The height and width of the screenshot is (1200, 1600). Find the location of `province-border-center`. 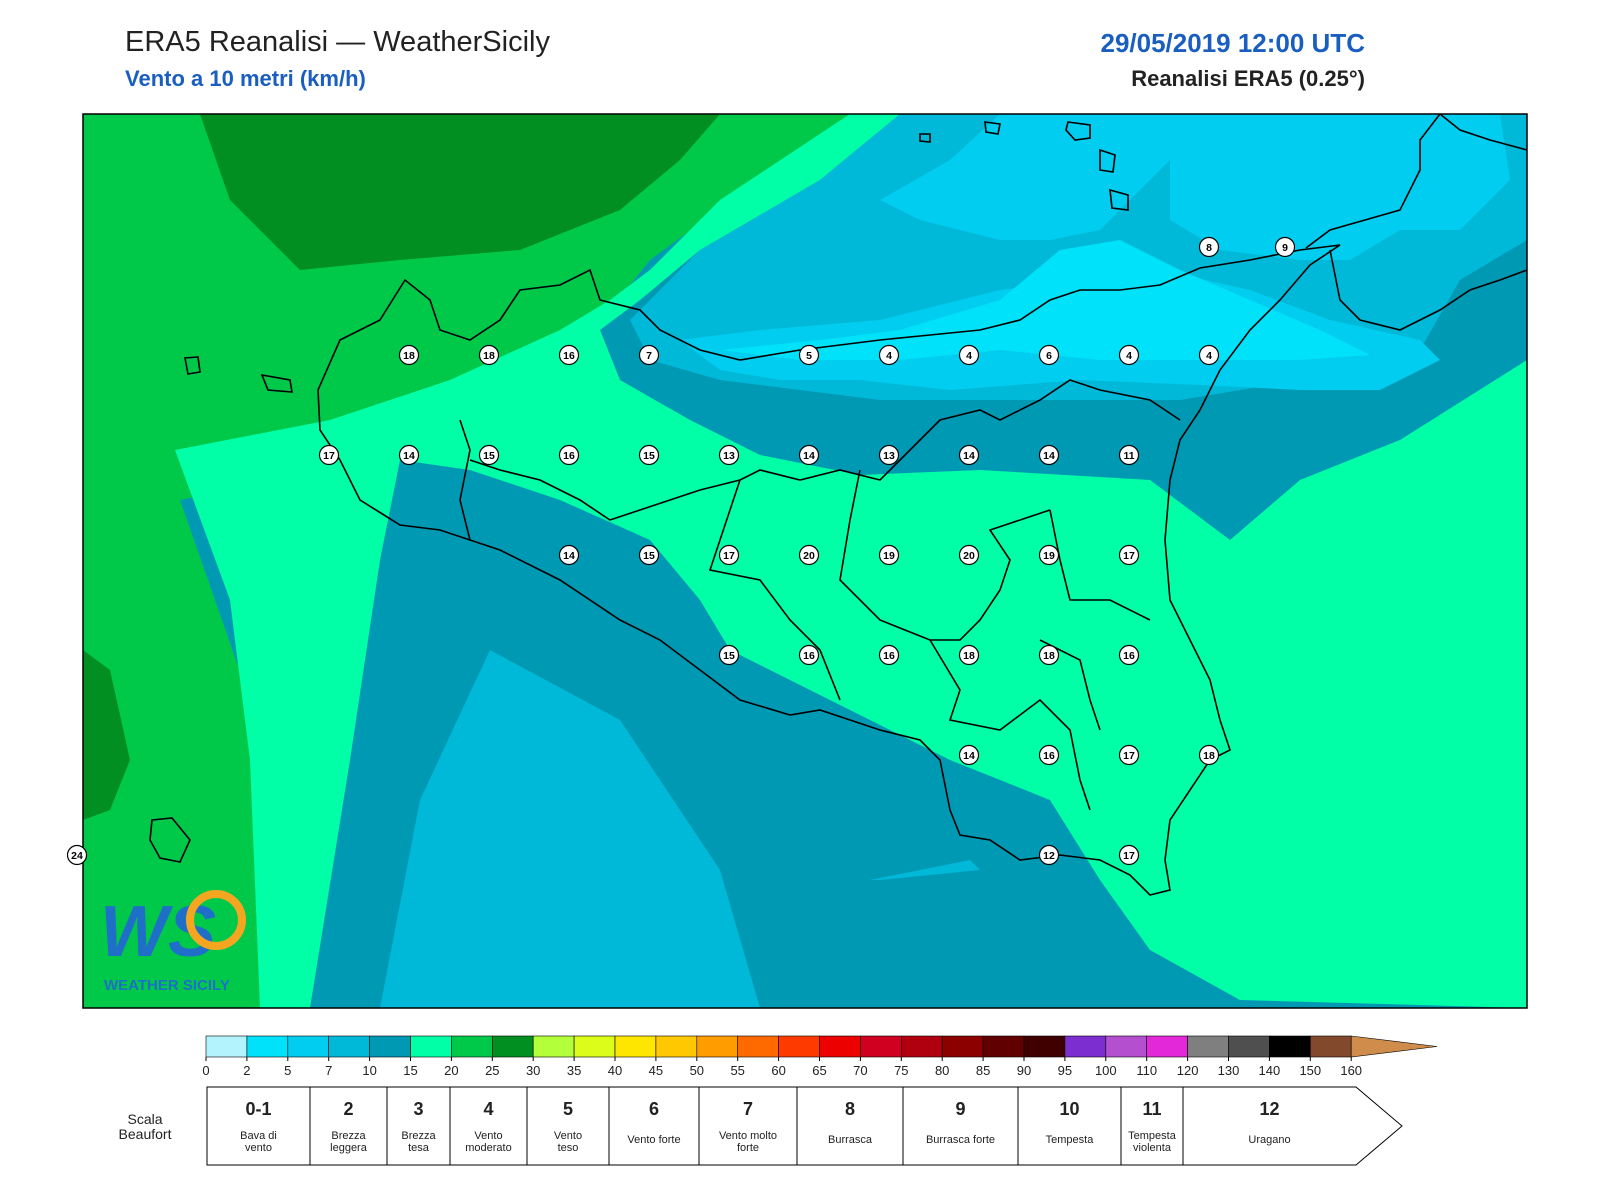

province-border-center is located at coordinates (945, 555).